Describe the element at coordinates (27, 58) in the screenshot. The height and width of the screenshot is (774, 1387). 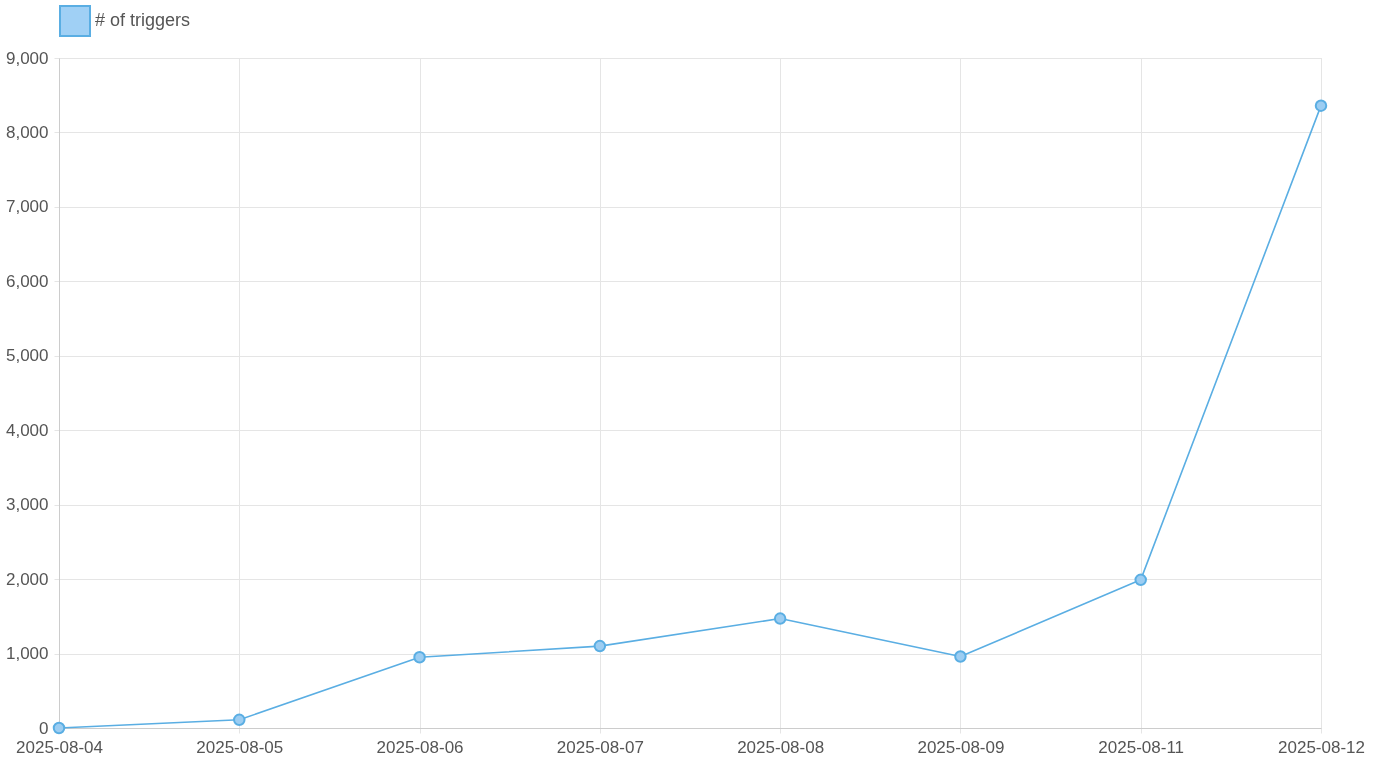
I see `y-tick-label: 9,000` at that location.